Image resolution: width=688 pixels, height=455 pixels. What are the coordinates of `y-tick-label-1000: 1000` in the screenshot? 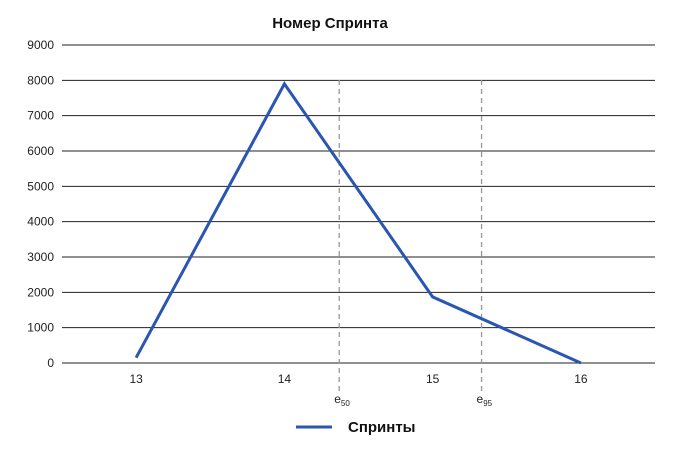 It's located at (40, 328).